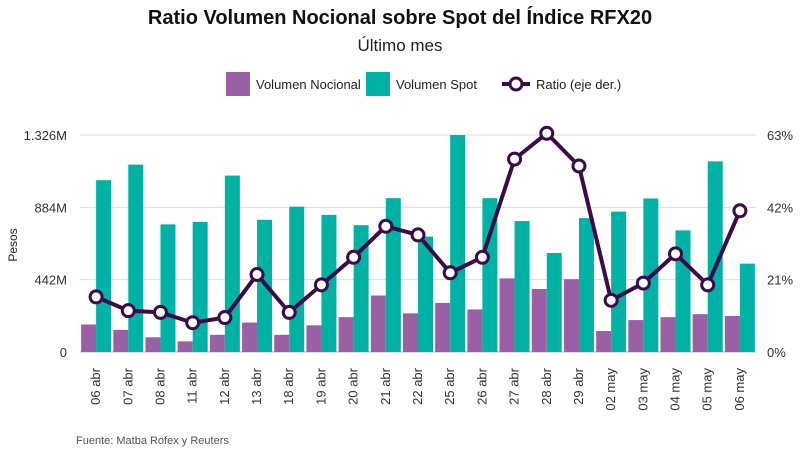 This screenshot has width=800, height=457. Describe the element at coordinates (45, 244) in the screenshot. I see `y-axis-left: 0 442M 884M 1.326M` at that location.